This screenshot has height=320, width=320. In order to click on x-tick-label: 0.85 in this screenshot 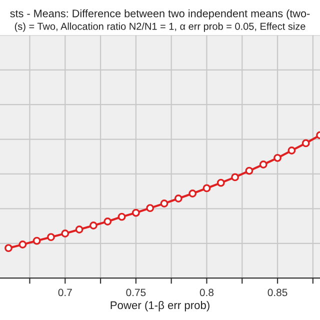, I will do `click(278, 292)`.